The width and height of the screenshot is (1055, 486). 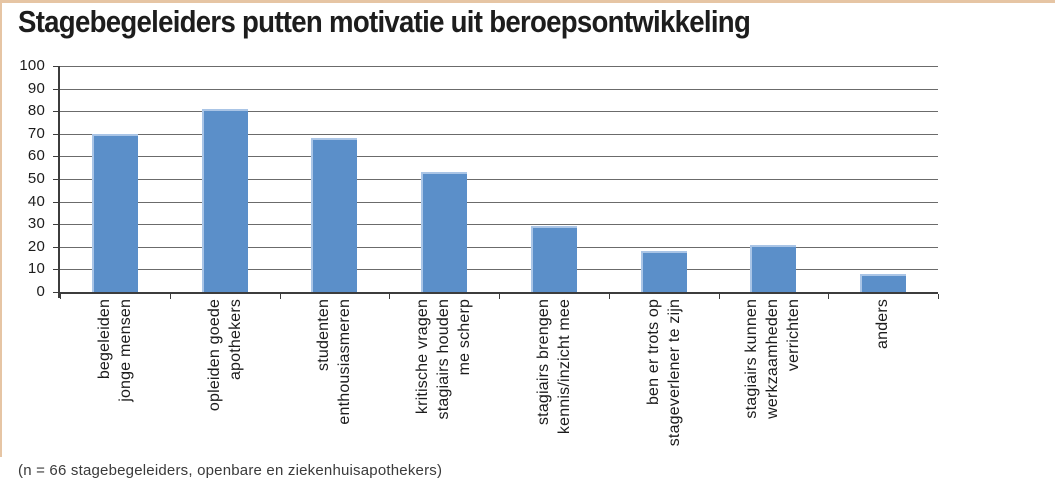 What do you see at coordinates (663, 373) in the screenshot?
I see `x-axis-label-6: ben er trots op stageverlener te zijn` at bounding box center [663, 373].